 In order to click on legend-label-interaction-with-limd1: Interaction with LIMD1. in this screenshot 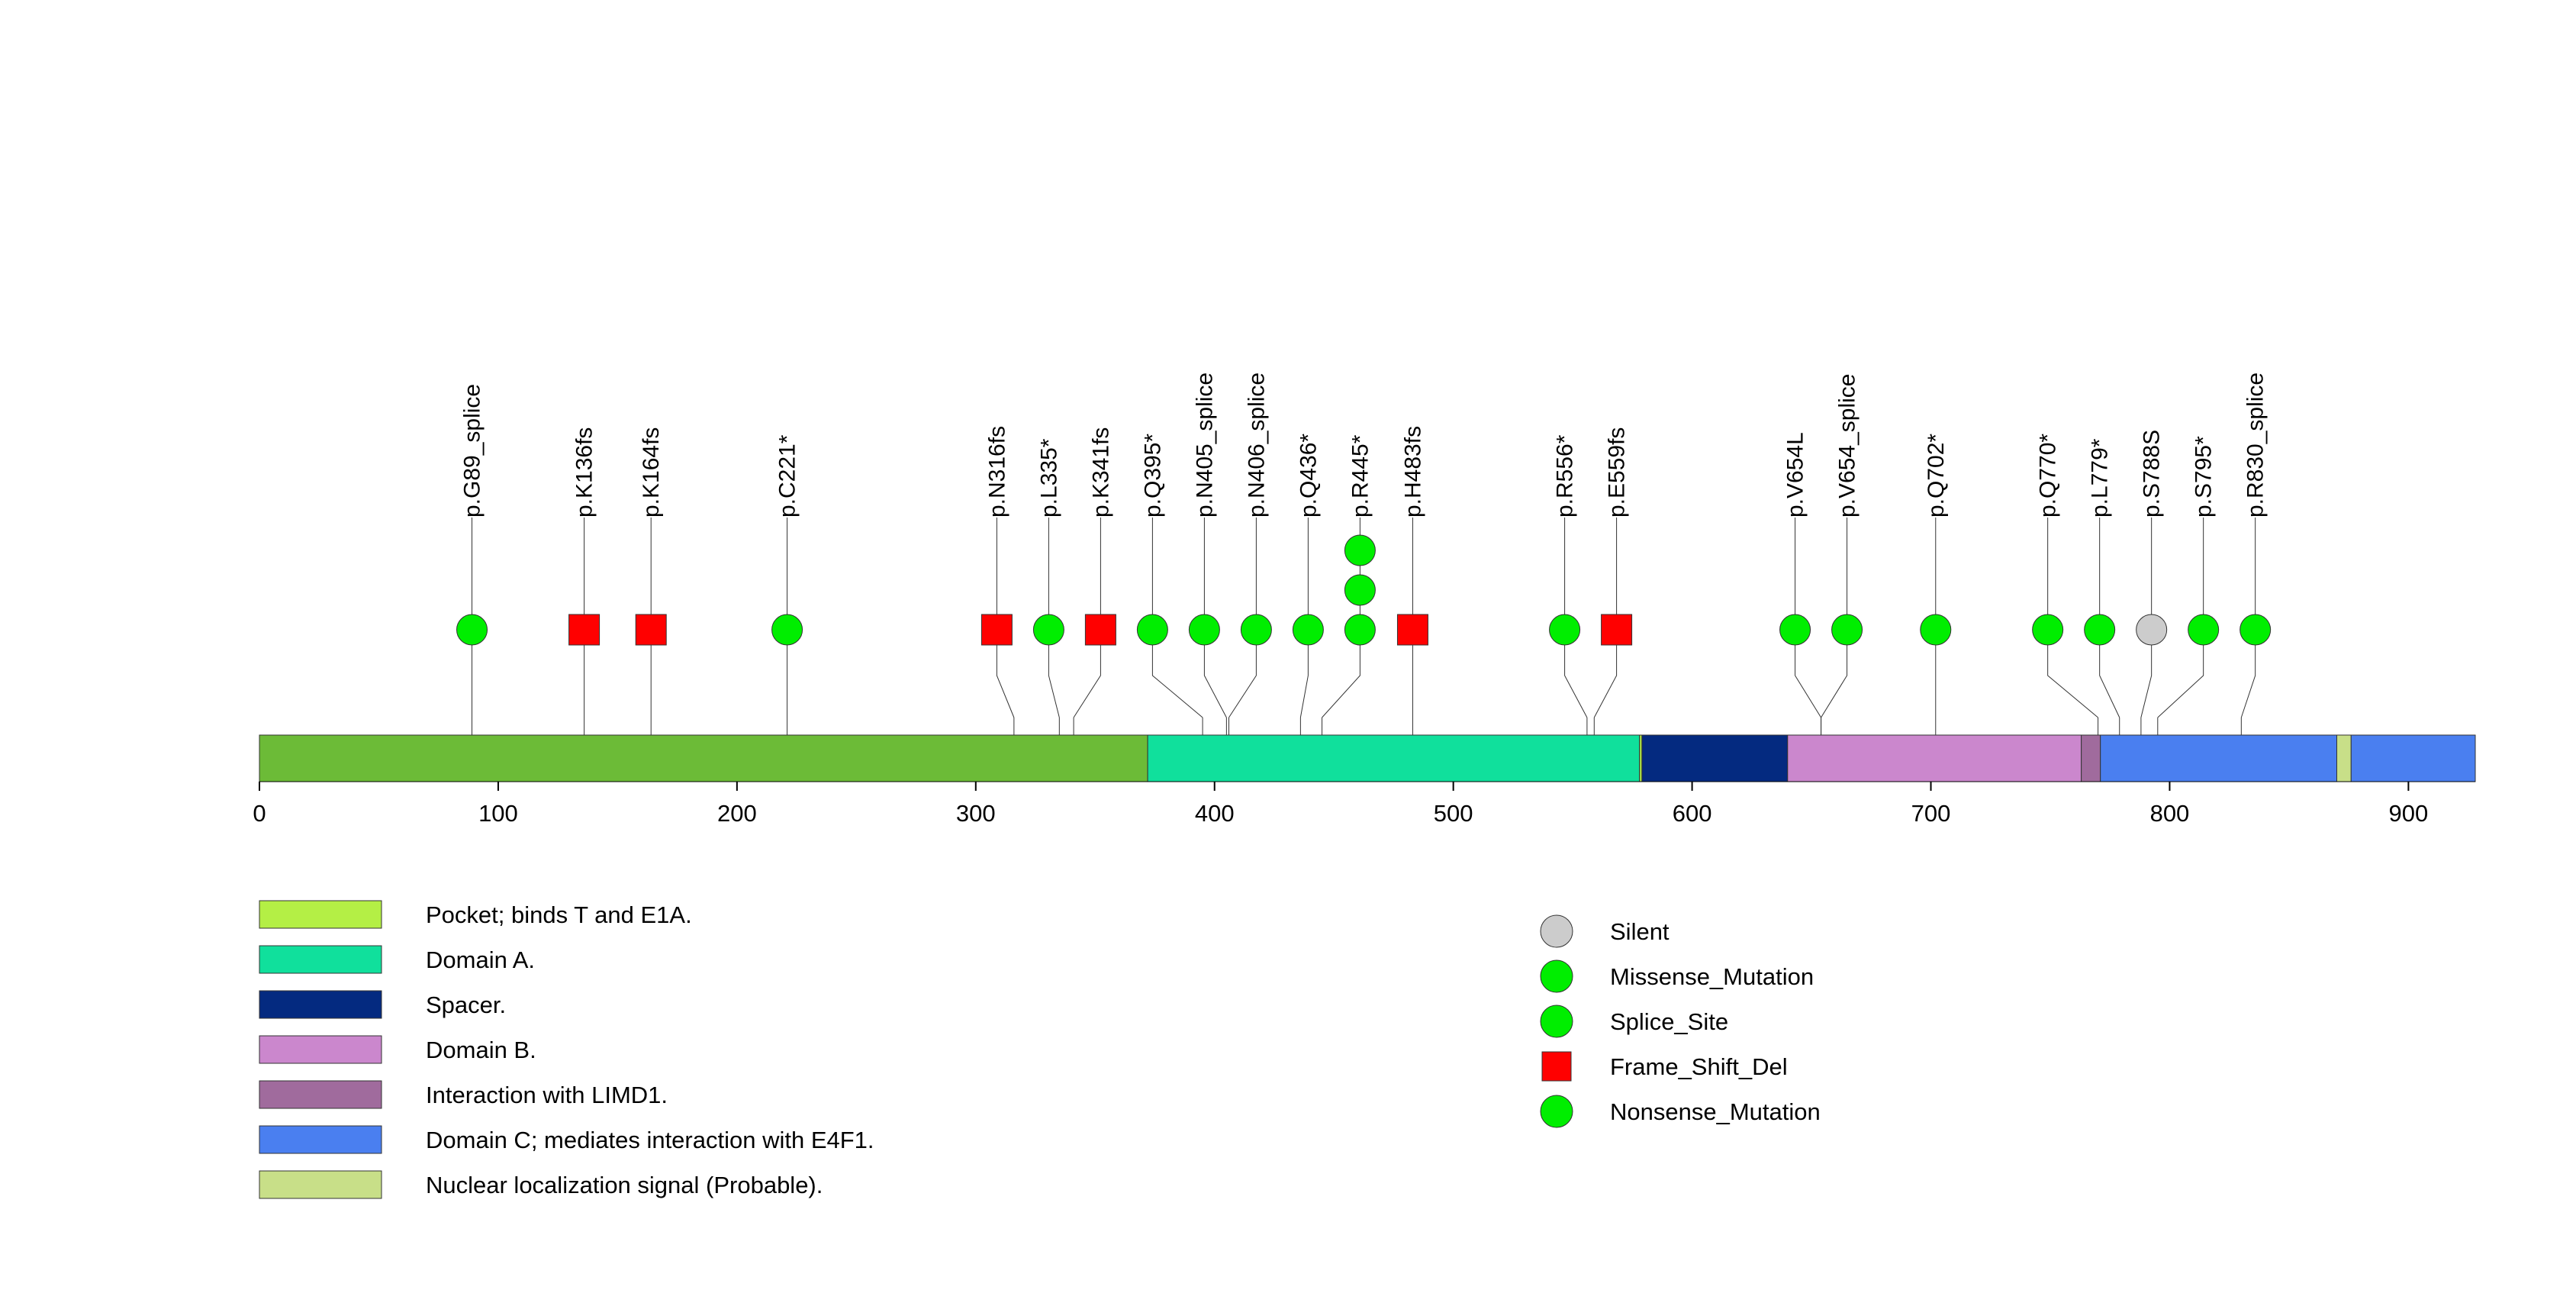, I will do `click(547, 1095)`.